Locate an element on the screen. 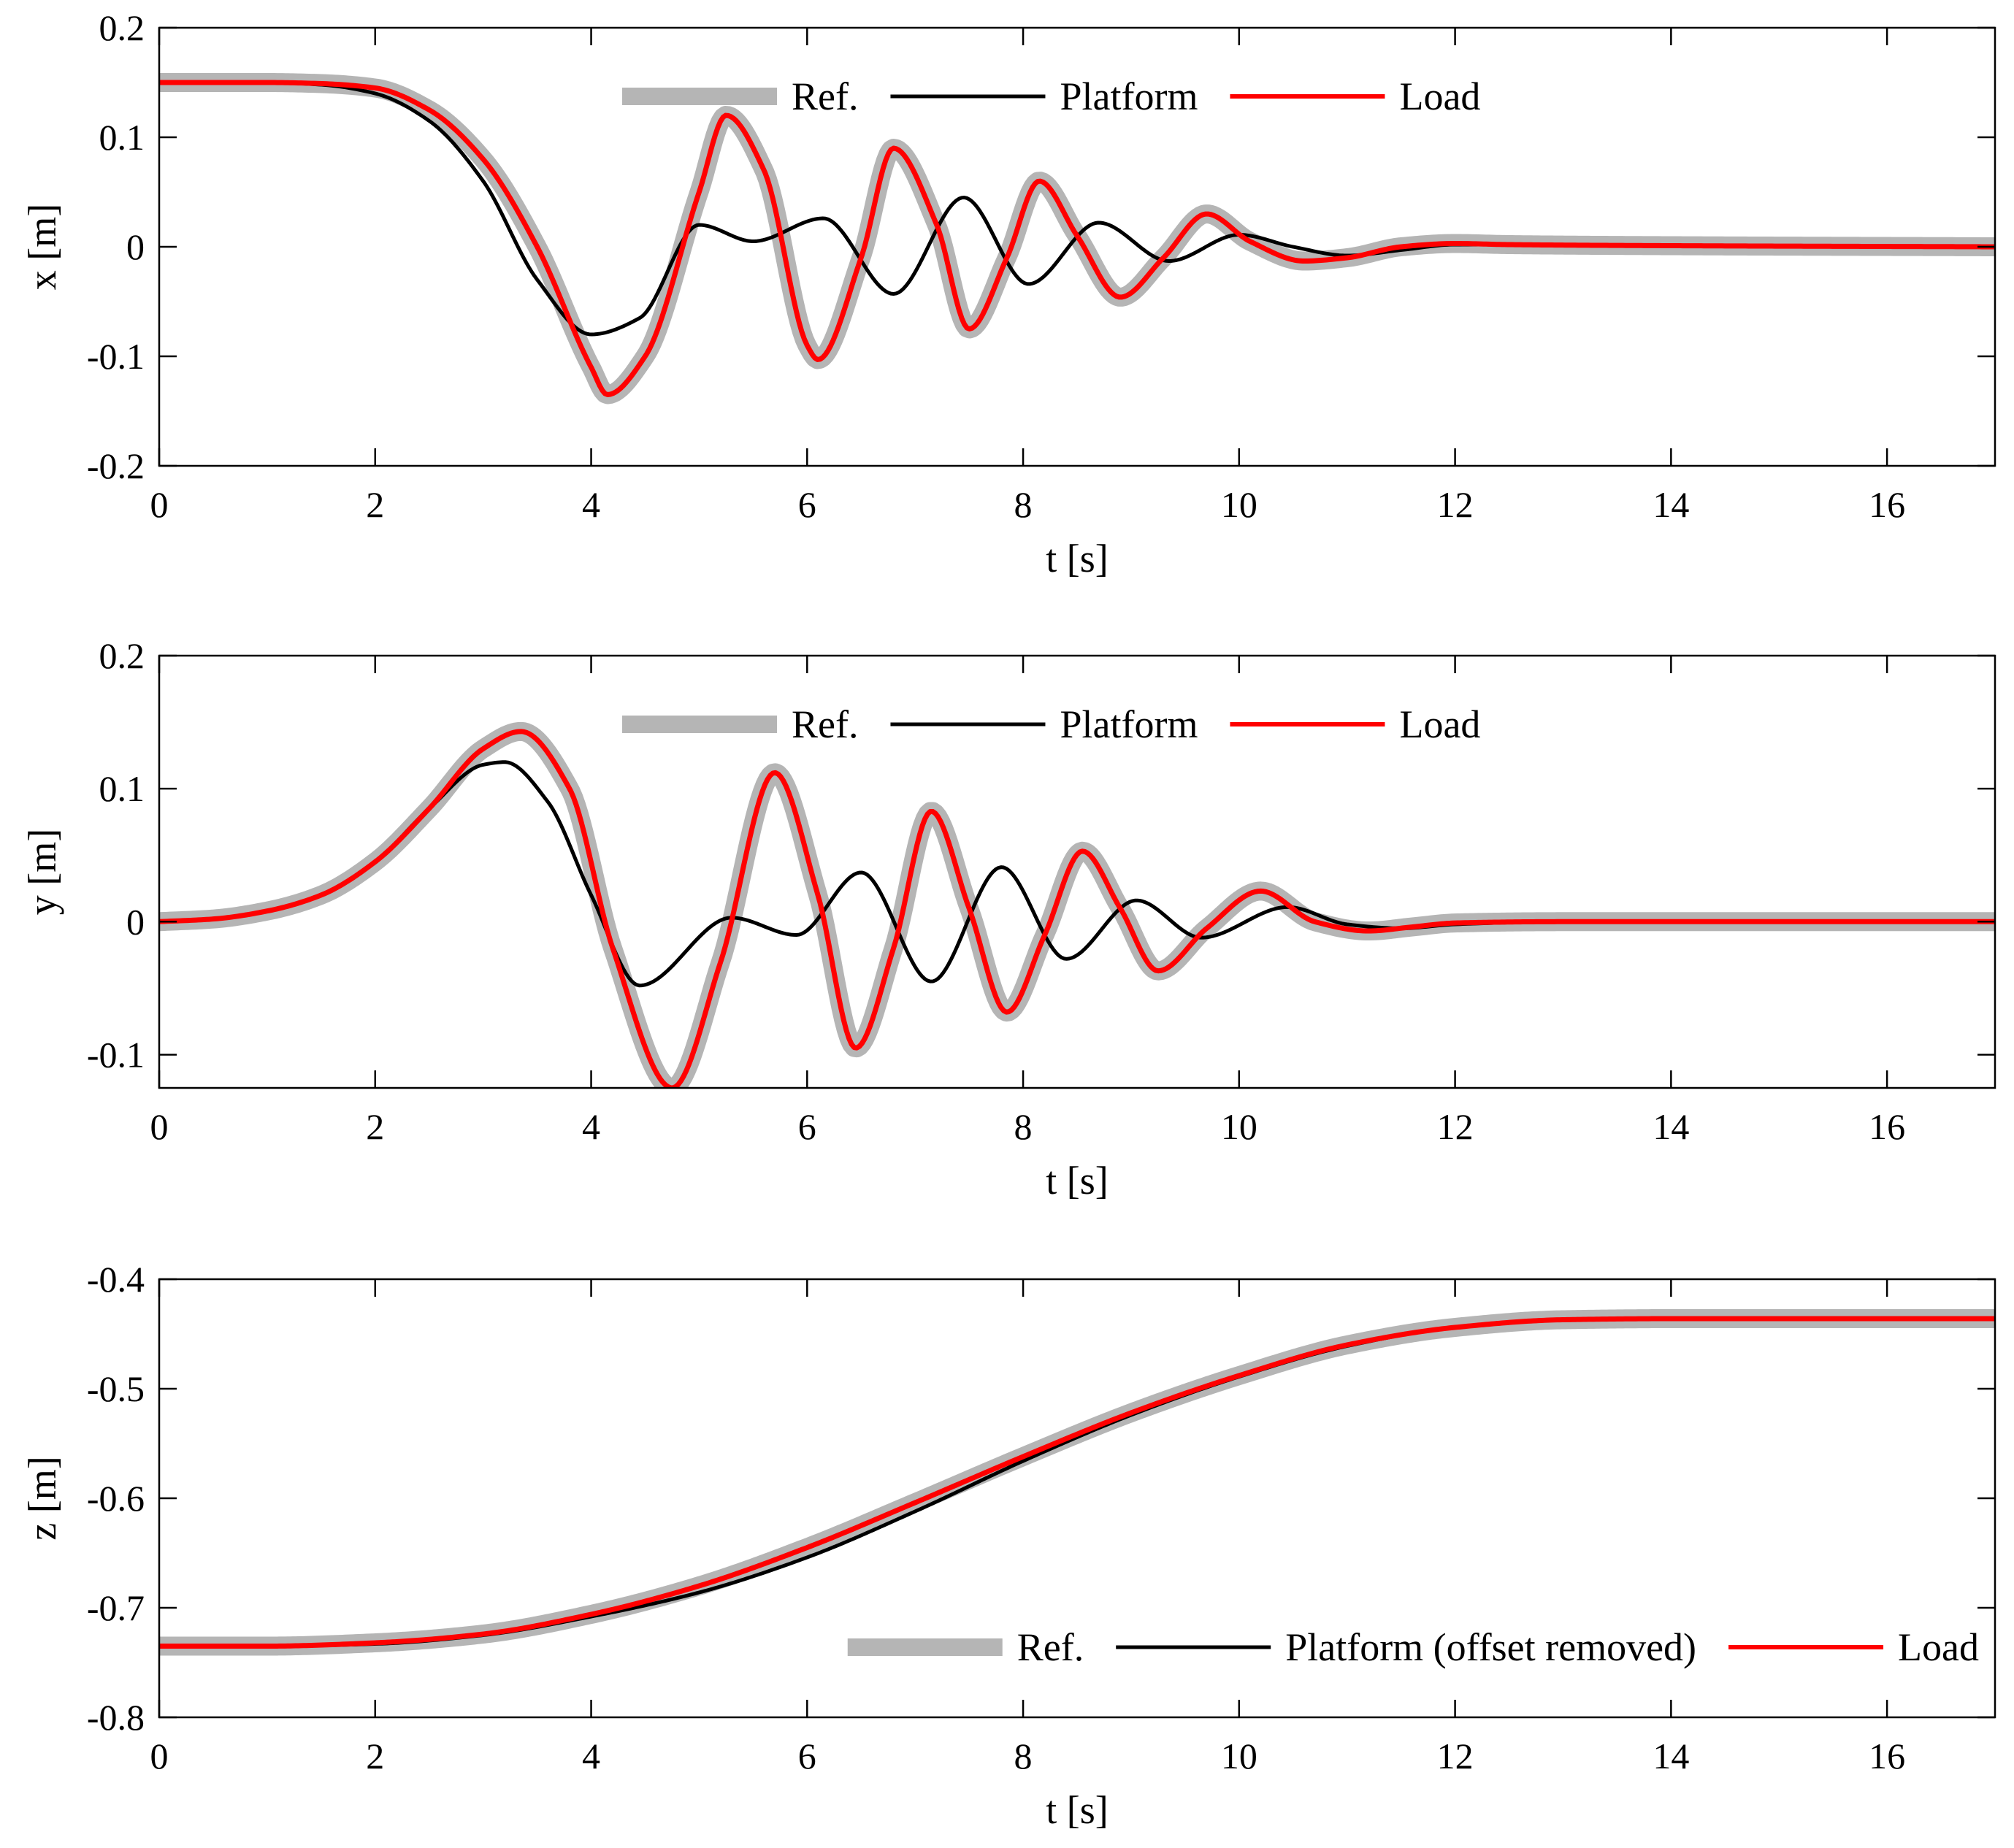 This screenshot has width=2014, height=1848. y-tick-label: -0.2 is located at coordinates (116, 465).